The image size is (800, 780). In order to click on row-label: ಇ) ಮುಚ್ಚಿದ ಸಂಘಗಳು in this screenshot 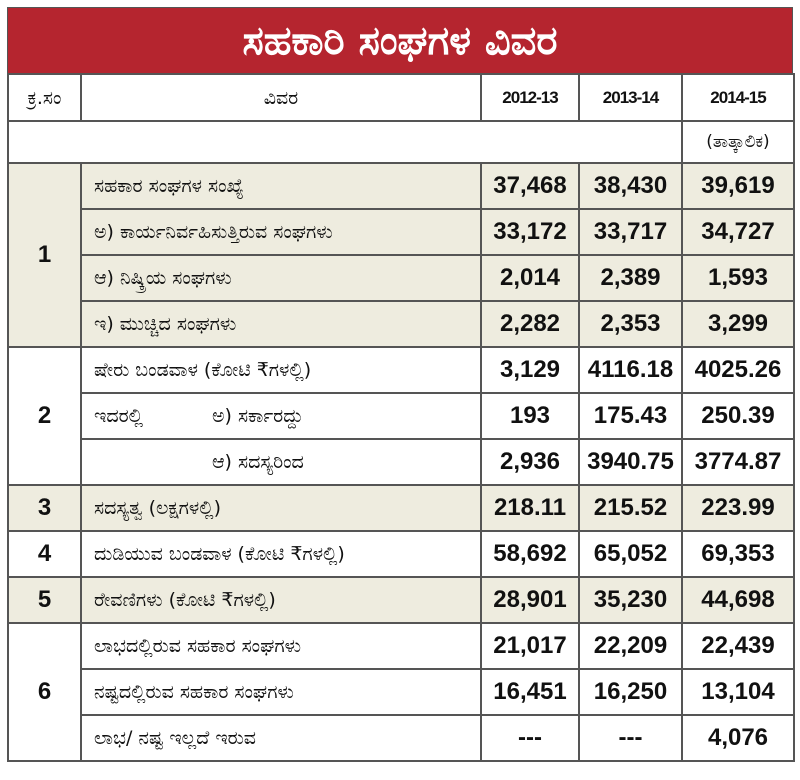, I will do `click(165, 324)`.